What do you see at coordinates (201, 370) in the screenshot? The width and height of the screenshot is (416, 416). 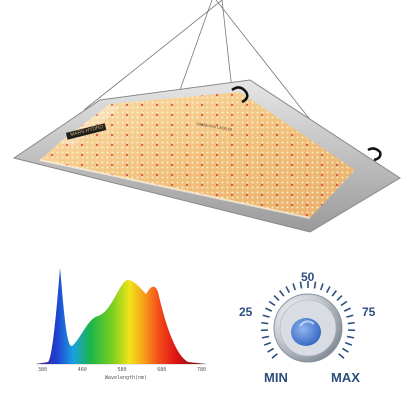 I see `spectrum-tick: 780` at bounding box center [201, 370].